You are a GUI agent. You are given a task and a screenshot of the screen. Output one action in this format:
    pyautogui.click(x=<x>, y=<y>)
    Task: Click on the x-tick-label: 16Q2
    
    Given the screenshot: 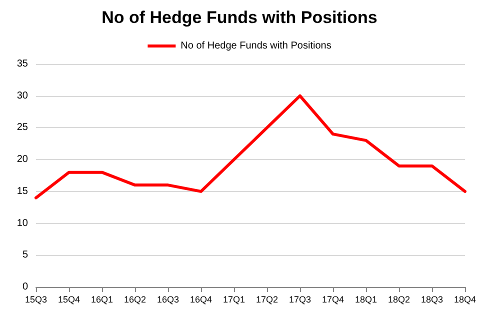 What is the action you would take?
    pyautogui.click(x=135, y=299)
    